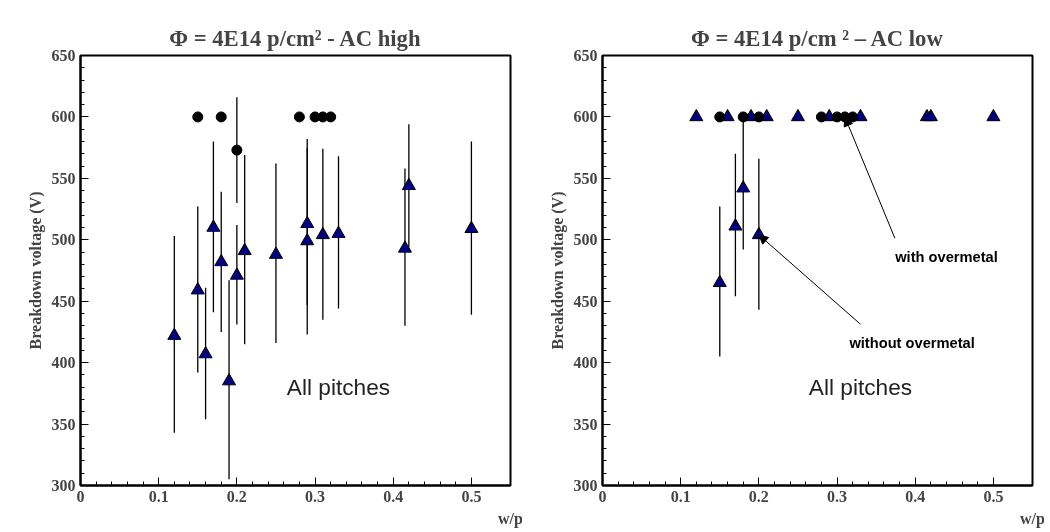  What do you see at coordinates (295, 38) in the screenshot?
I see `chart-title: Φ = 4E14 p/cm² - AC high` at bounding box center [295, 38].